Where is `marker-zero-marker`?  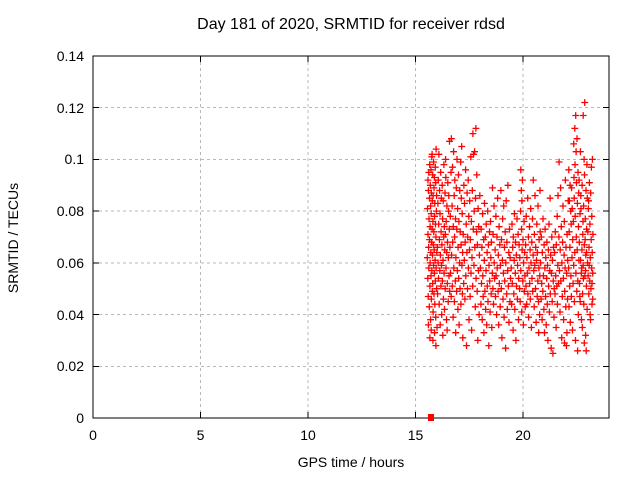
marker-zero-marker is located at coordinates (430, 417).